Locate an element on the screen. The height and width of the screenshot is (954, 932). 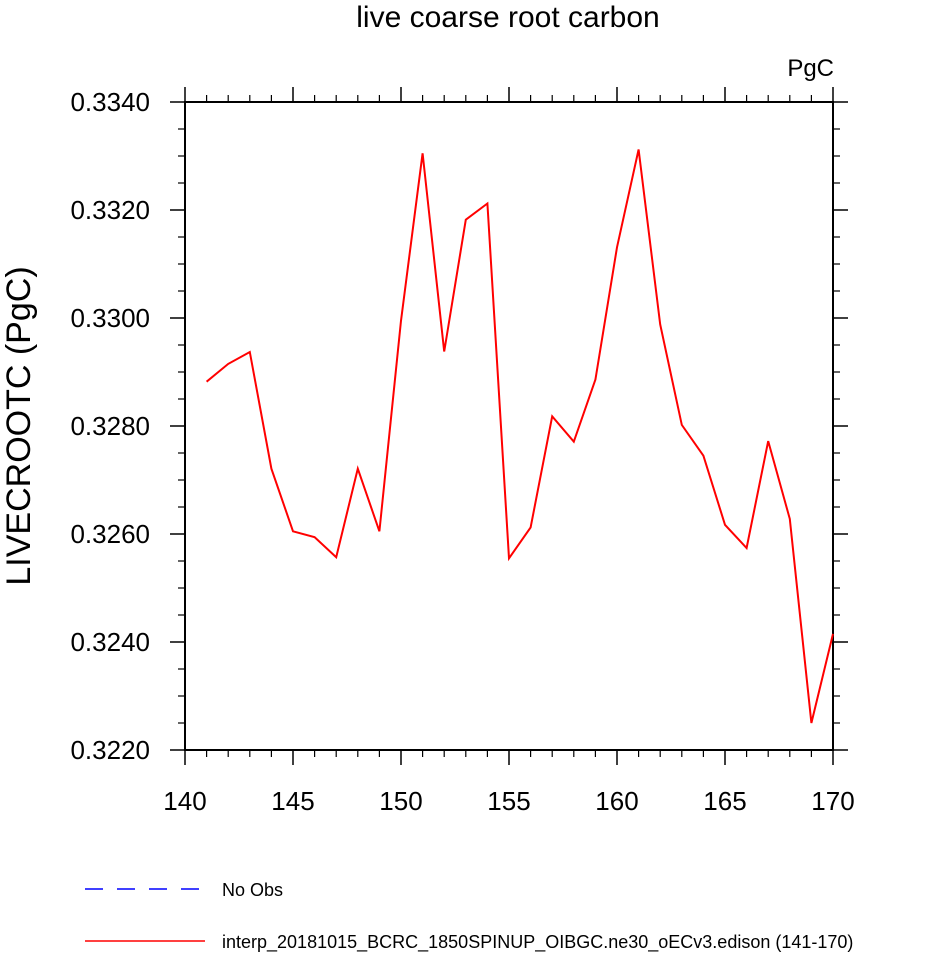
chart-title: live coarse root carbon is located at coordinates (508, 17).